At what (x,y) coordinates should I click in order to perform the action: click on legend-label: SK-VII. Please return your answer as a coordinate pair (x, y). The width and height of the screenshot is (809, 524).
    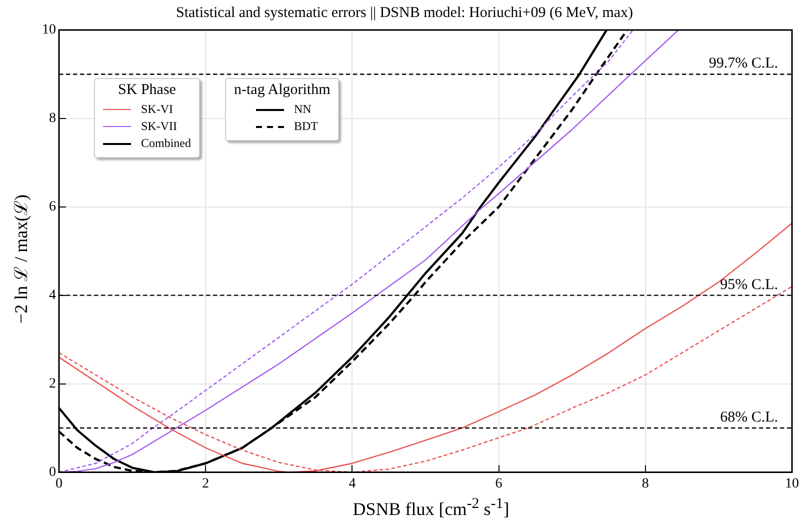
    Looking at the image, I should click on (159, 126).